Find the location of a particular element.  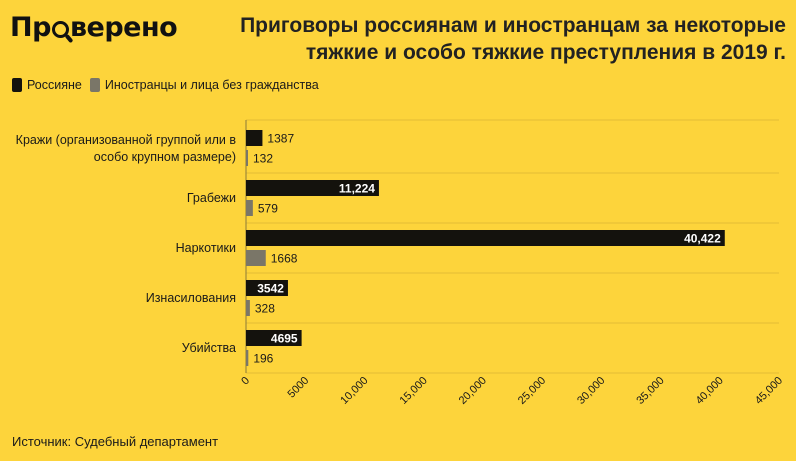

category-label: Наркотики is located at coordinates (206, 248).